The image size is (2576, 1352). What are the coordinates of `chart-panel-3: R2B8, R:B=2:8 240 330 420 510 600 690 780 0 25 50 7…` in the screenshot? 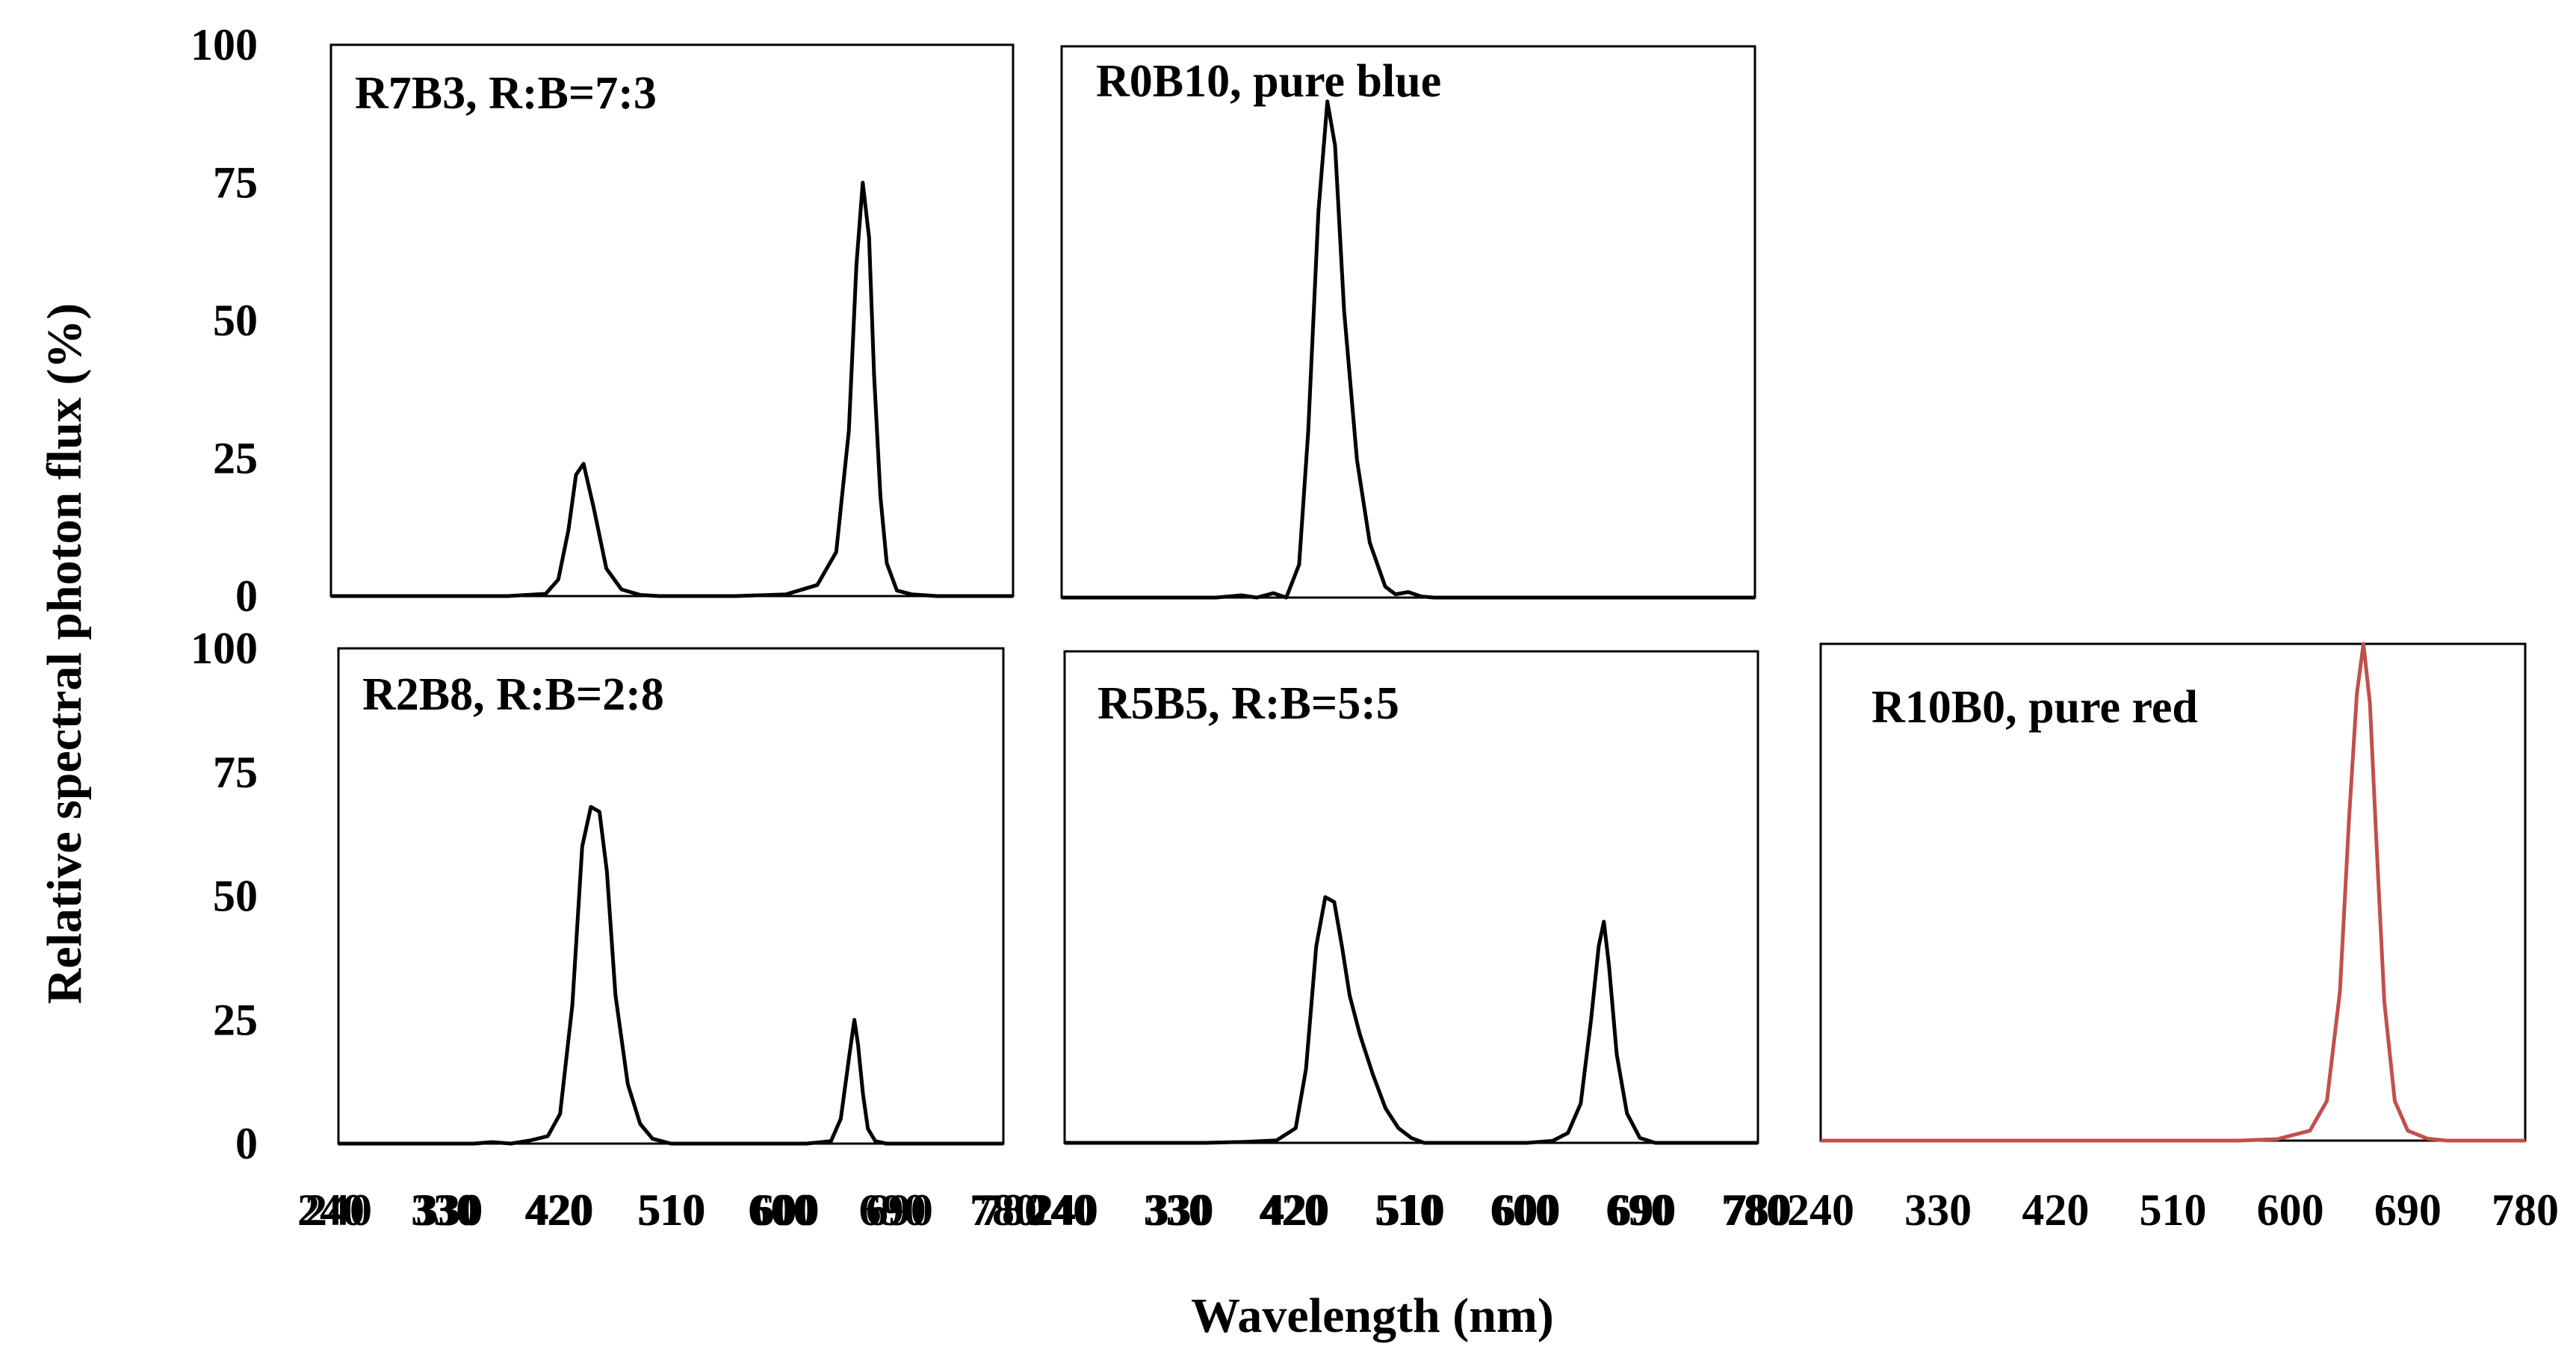 It's located at (614, 929).